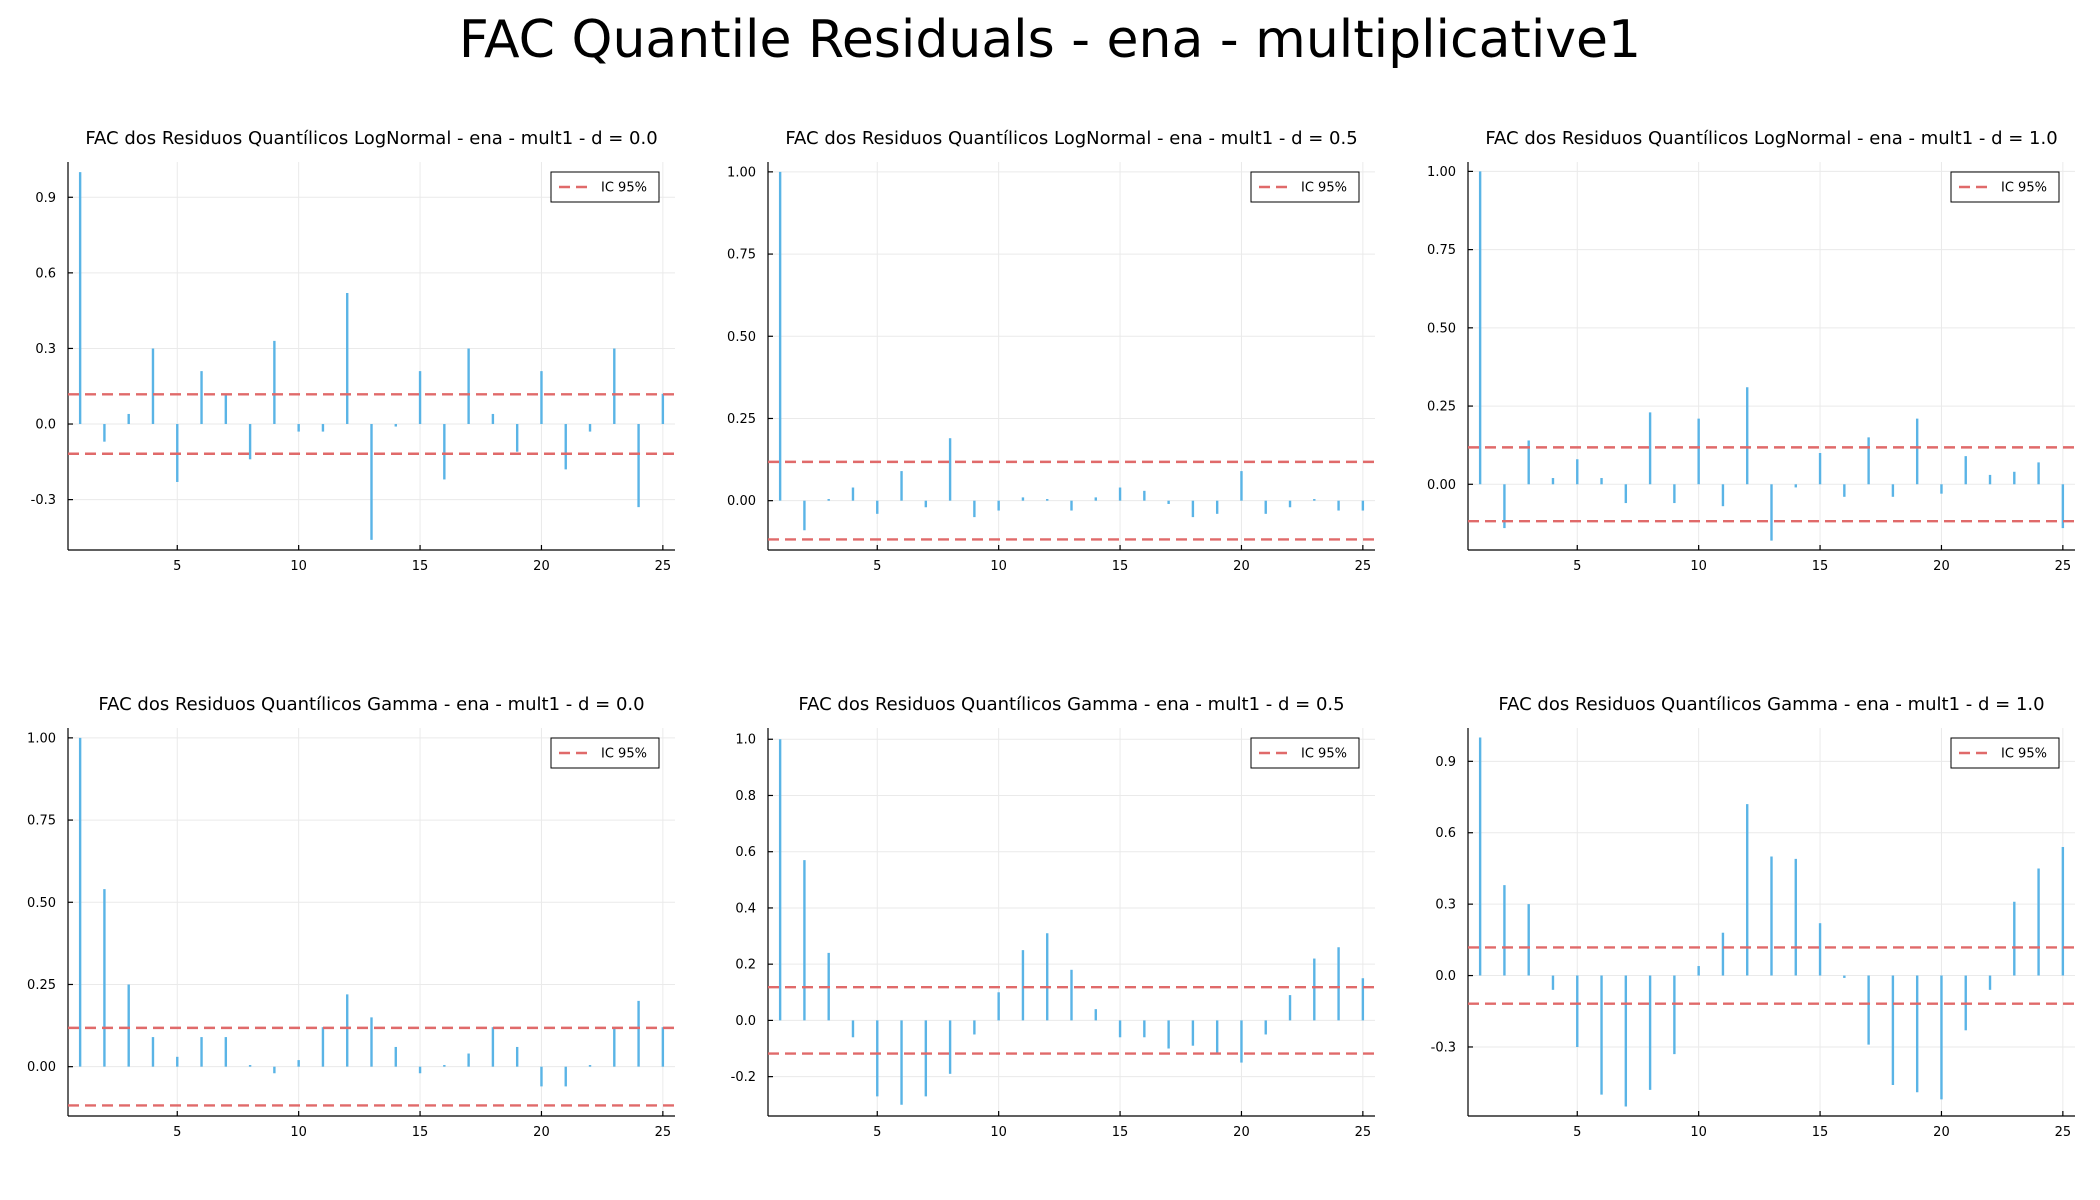  Describe the element at coordinates (745, 740) in the screenshot. I see `y-tick-label: 1.0` at that location.